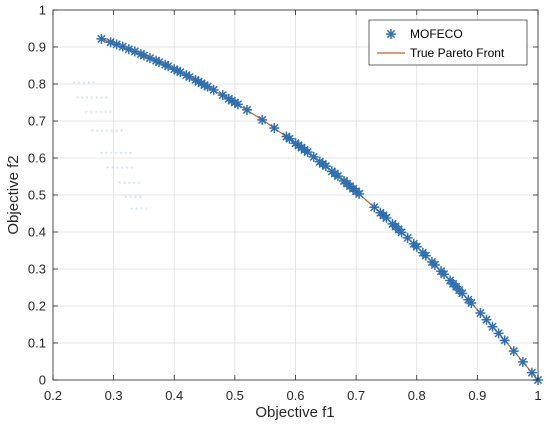  Describe the element at coordinates (37, 158) in the screenshot. I see `y-tick-label: 0.6` at that location.